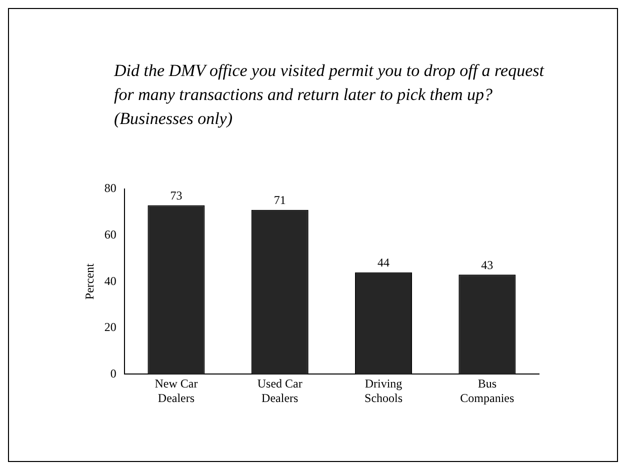 The width and height of the screenshot is (626, 470). Describe the element at coordinates (110, 234) in the screenshot. I see `y-tick-label: 60` at that location.